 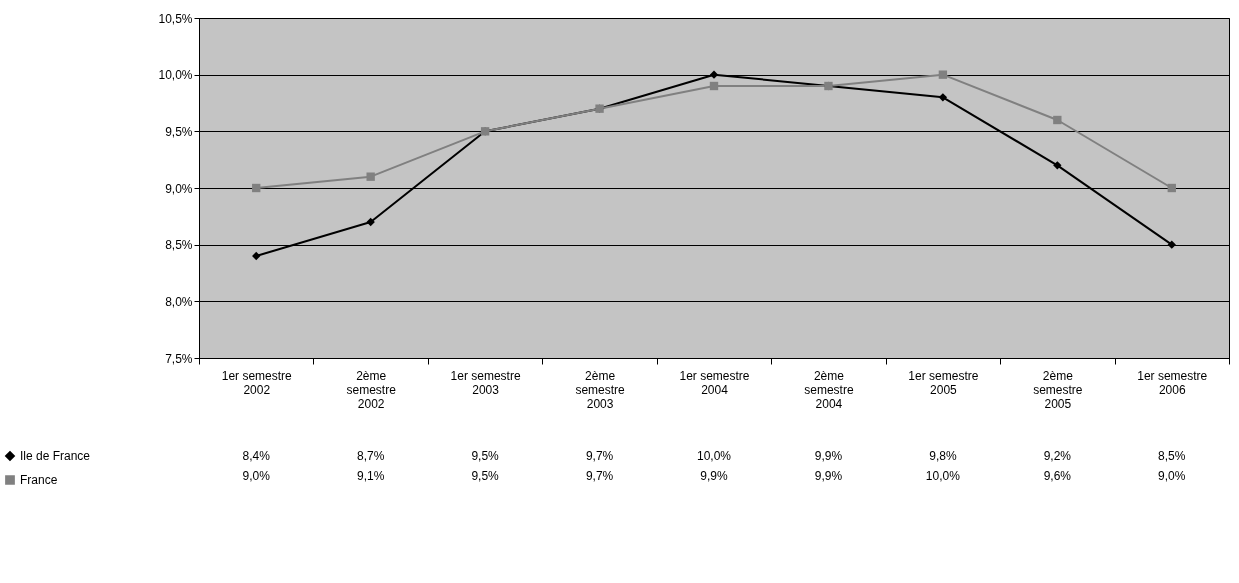 I want to click on x-tick-label: 2ème semestre 2002, so click(x=371, y=389).